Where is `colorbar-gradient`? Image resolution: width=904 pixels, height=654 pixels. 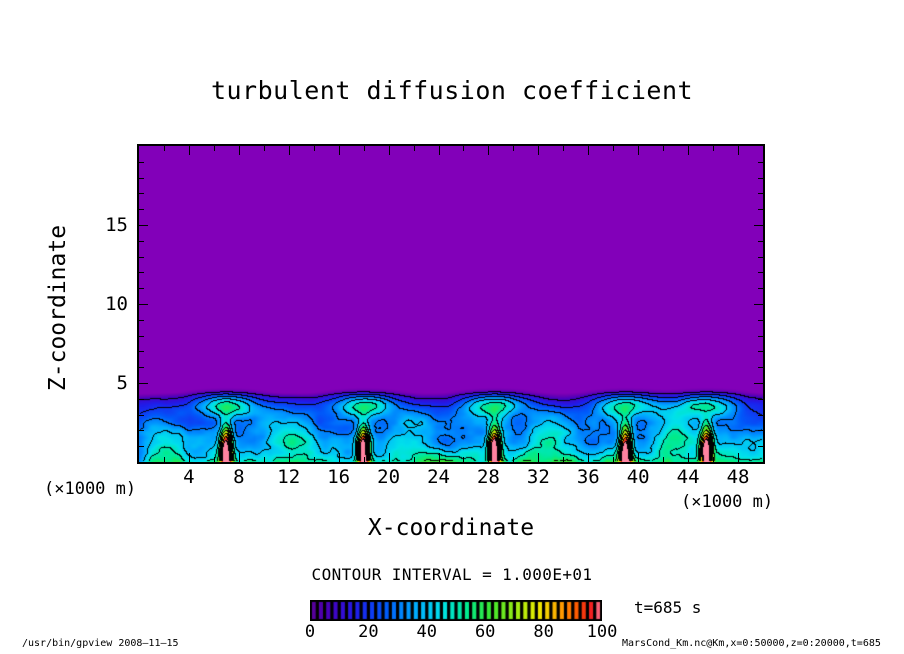
colorbar-gradient is located at coordinates (456, 610).